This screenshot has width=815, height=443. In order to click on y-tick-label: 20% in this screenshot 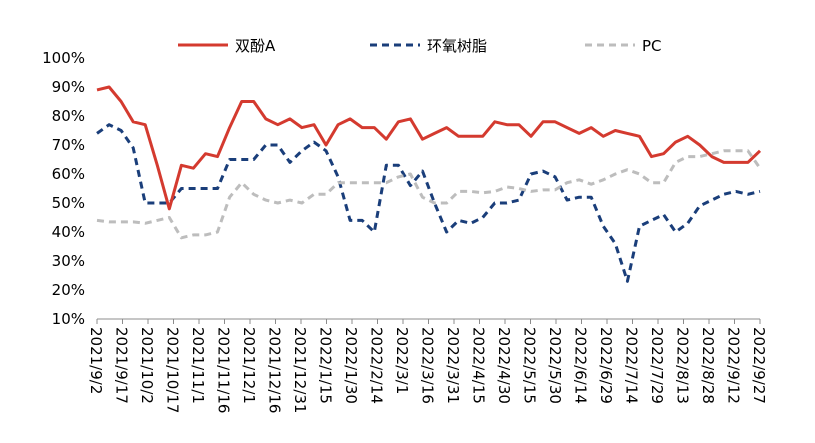, I will do `click(68, 290)`.